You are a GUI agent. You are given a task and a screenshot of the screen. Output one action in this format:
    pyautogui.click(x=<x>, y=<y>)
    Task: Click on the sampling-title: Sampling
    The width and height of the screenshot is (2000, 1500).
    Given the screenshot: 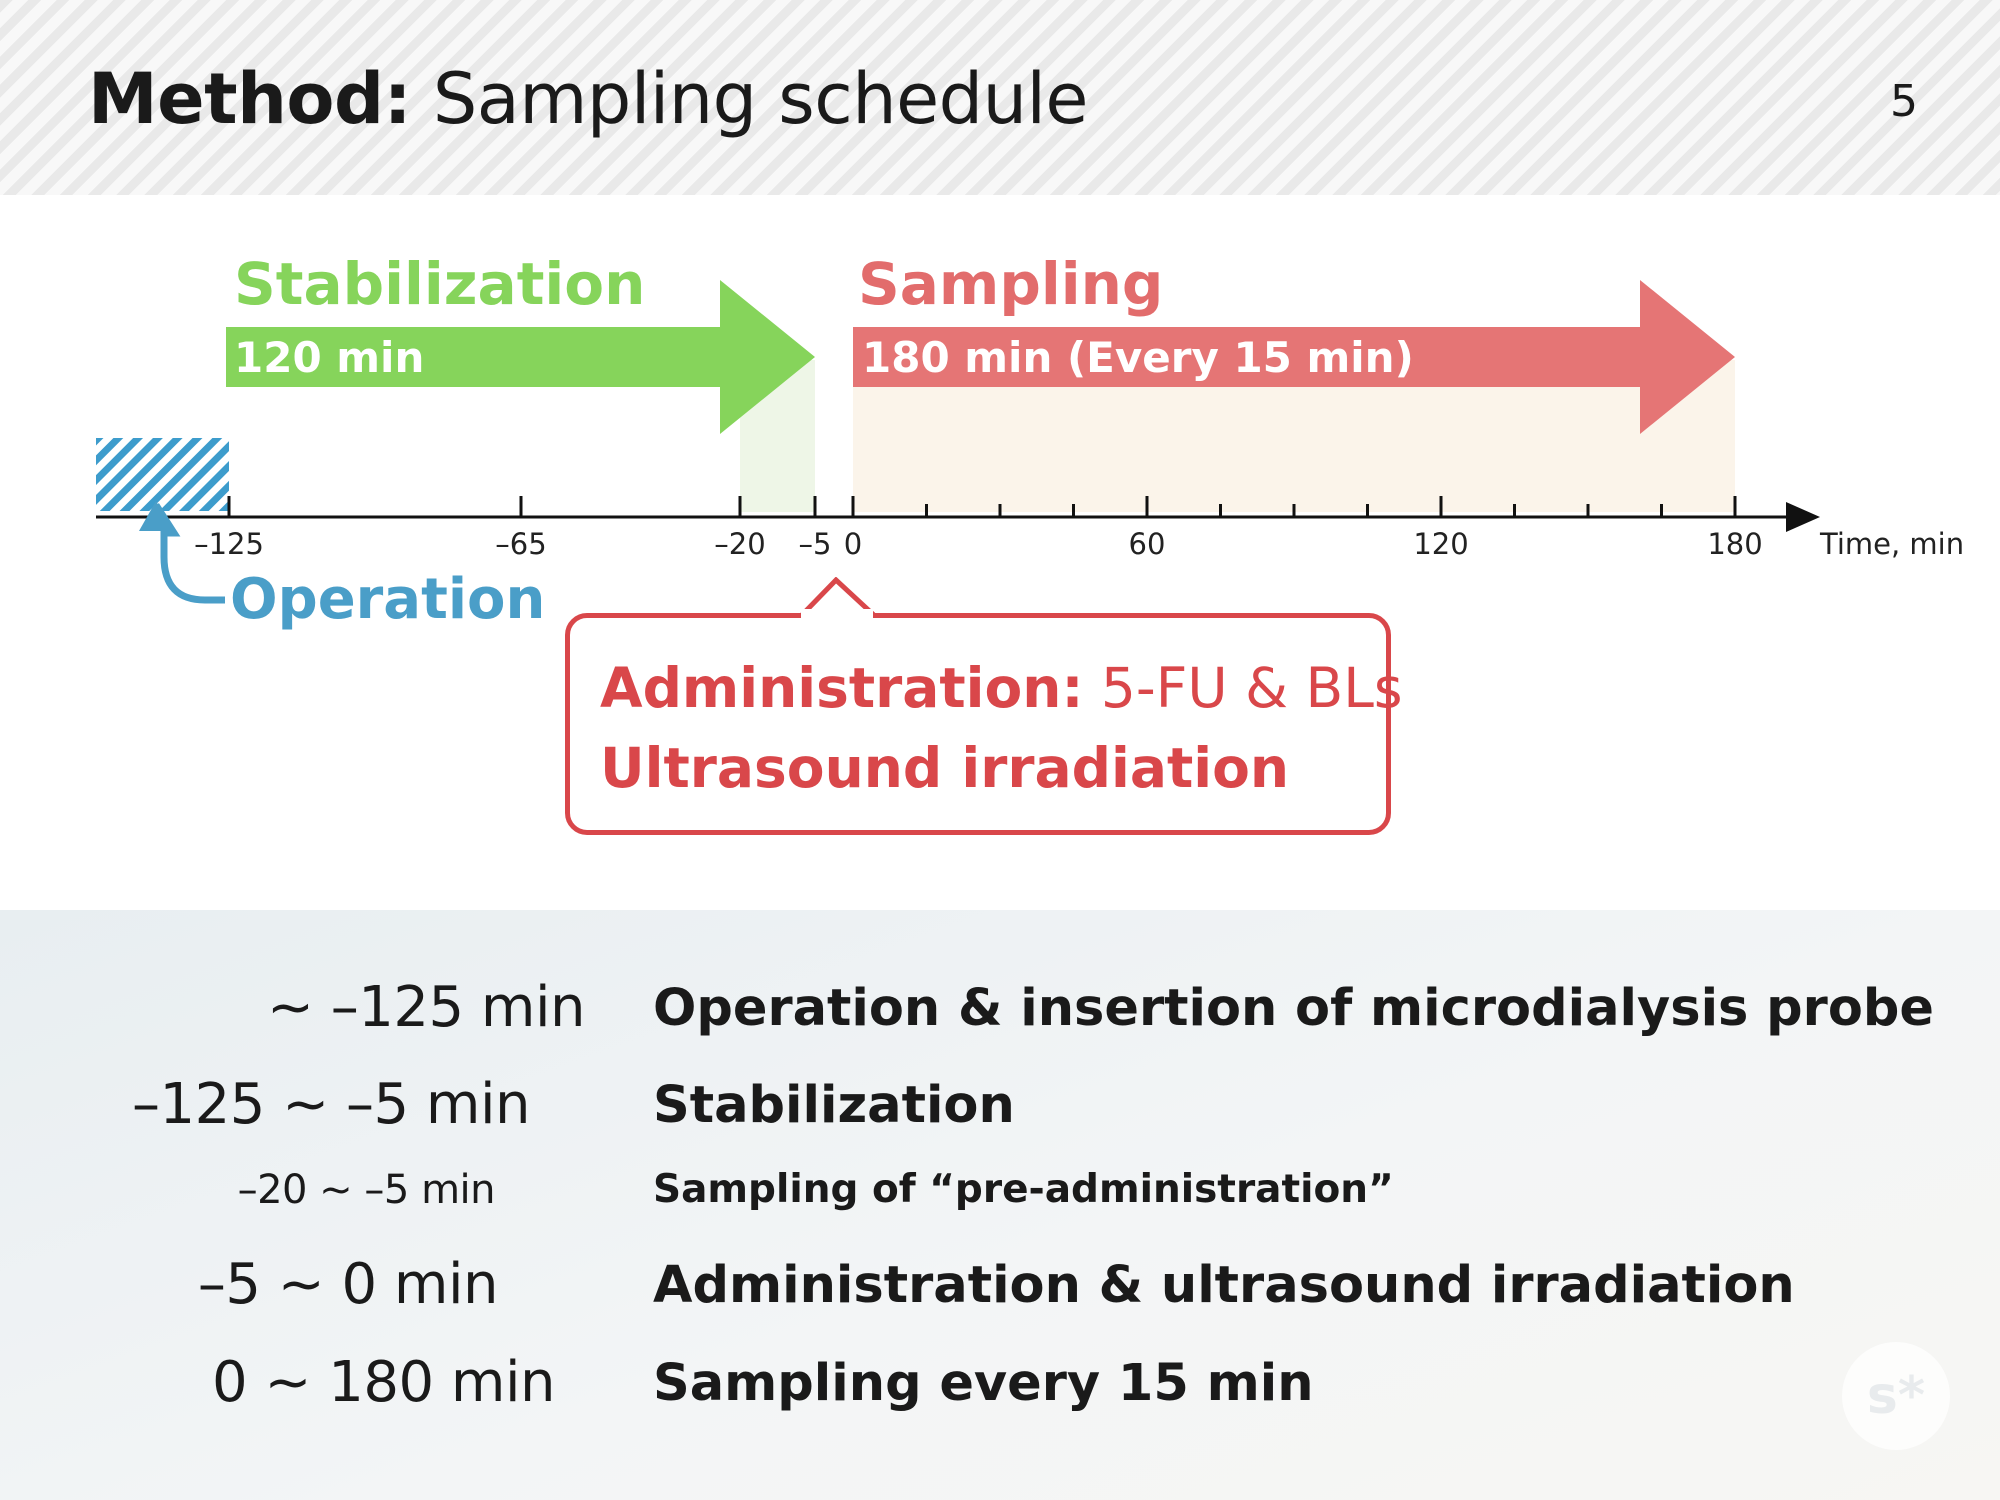 What is the action you would take?
    pyautogui.click(x=1011, y=284)
    